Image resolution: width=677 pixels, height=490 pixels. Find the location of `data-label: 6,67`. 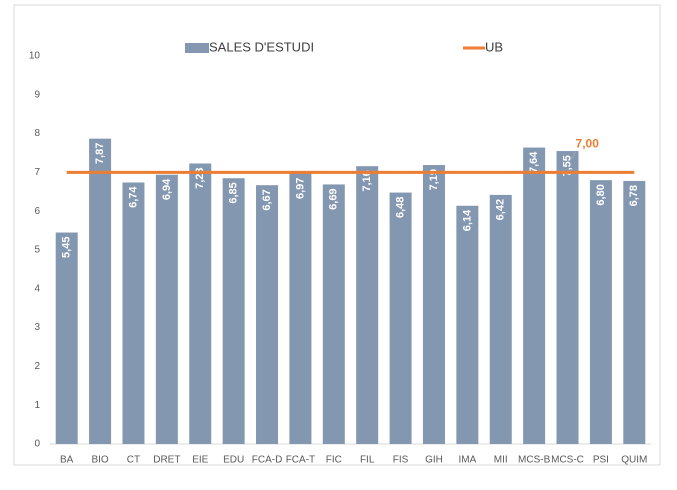

data-label: 6,67 is located at coordinates (267, 199).